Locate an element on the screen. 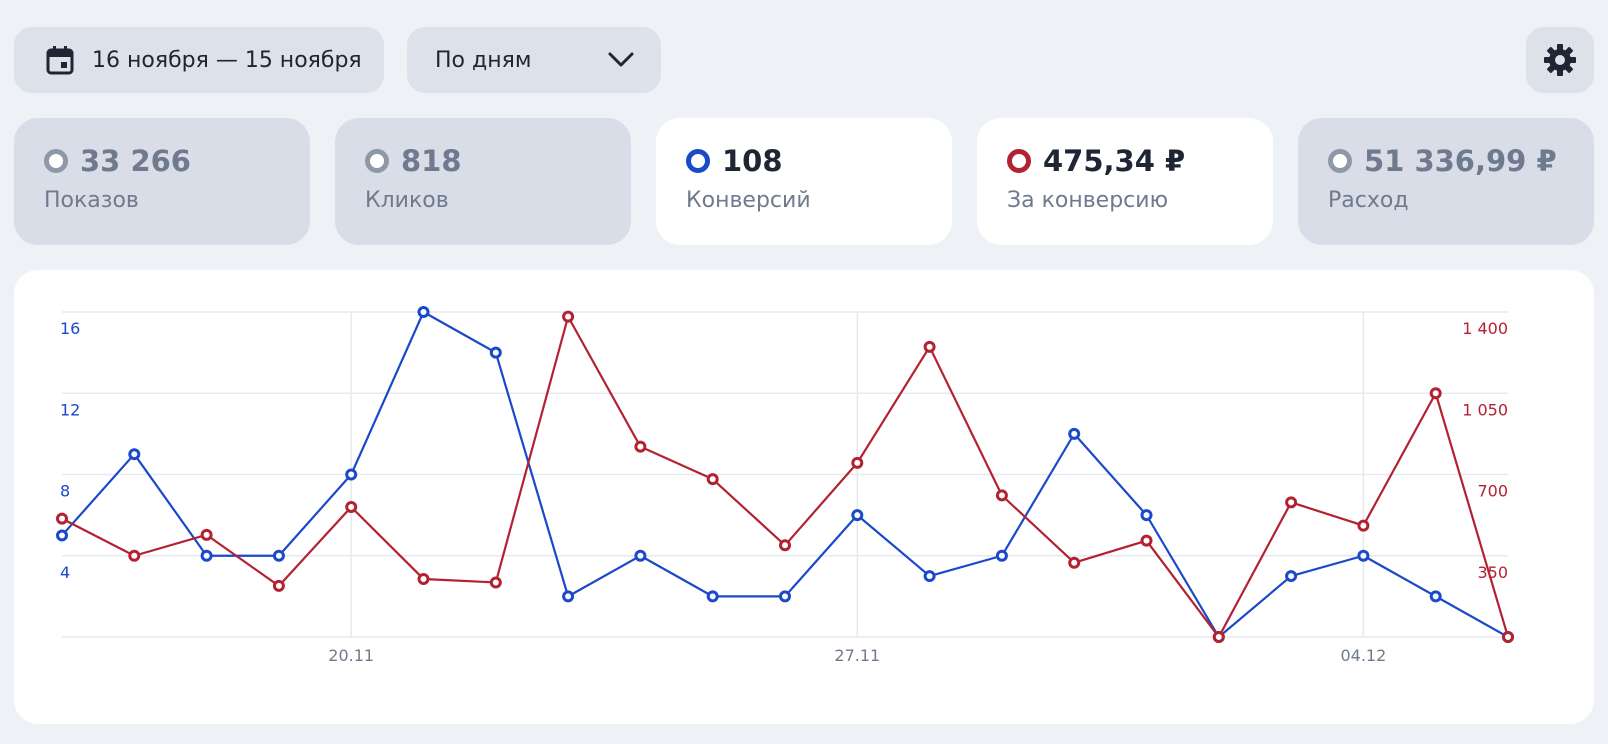 The height and width of the screenshot is (744, 1608). metric-label: Кликов is located at coordinates (407, 200).